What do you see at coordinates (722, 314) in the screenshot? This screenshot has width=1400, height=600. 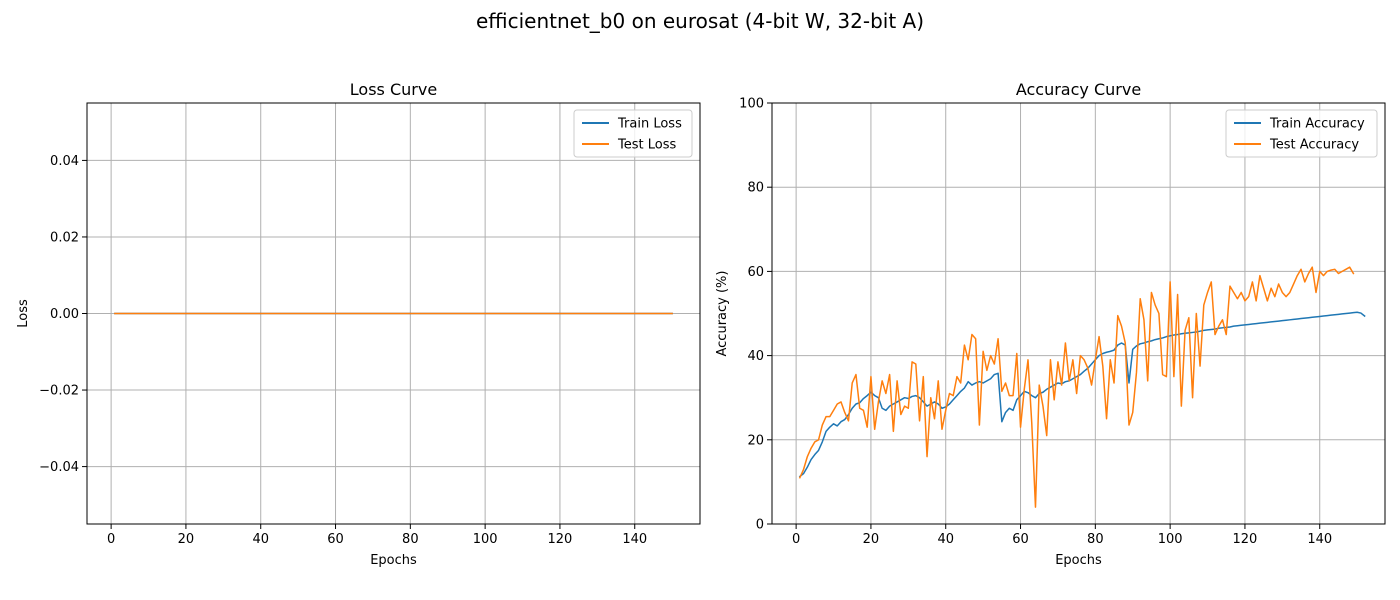 I see `y-axis-label: Accuracy (%)` at bounding box center [722, 314].